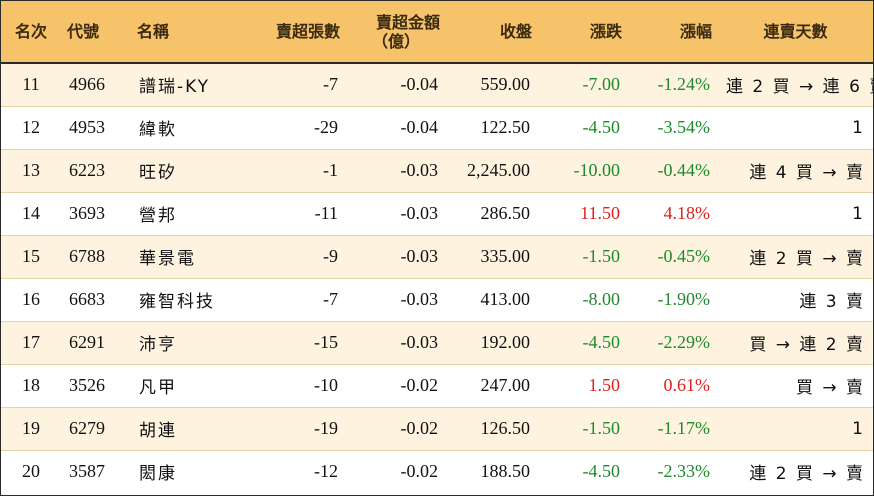 The width and height of the screenshot is (874, 496). Describe the element at coordinates (83, 31) in the screenshot. I see `header-code: 代號` at that location.